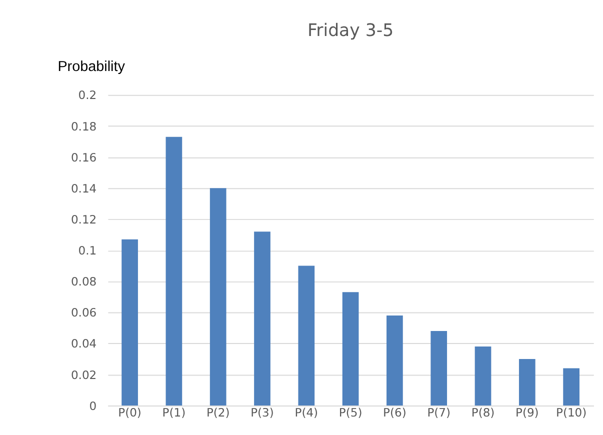  What do you see at coordinates (87, 95) in the screenshot?
I see `y-tick-label: 0.2` at bounding box center [87, 95].